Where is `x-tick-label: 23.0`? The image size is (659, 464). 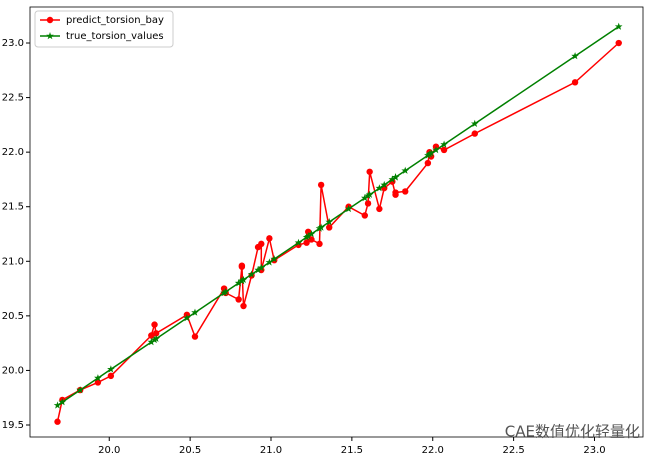
x-tick-label: 23.0 is located at coordinates (594, 450).